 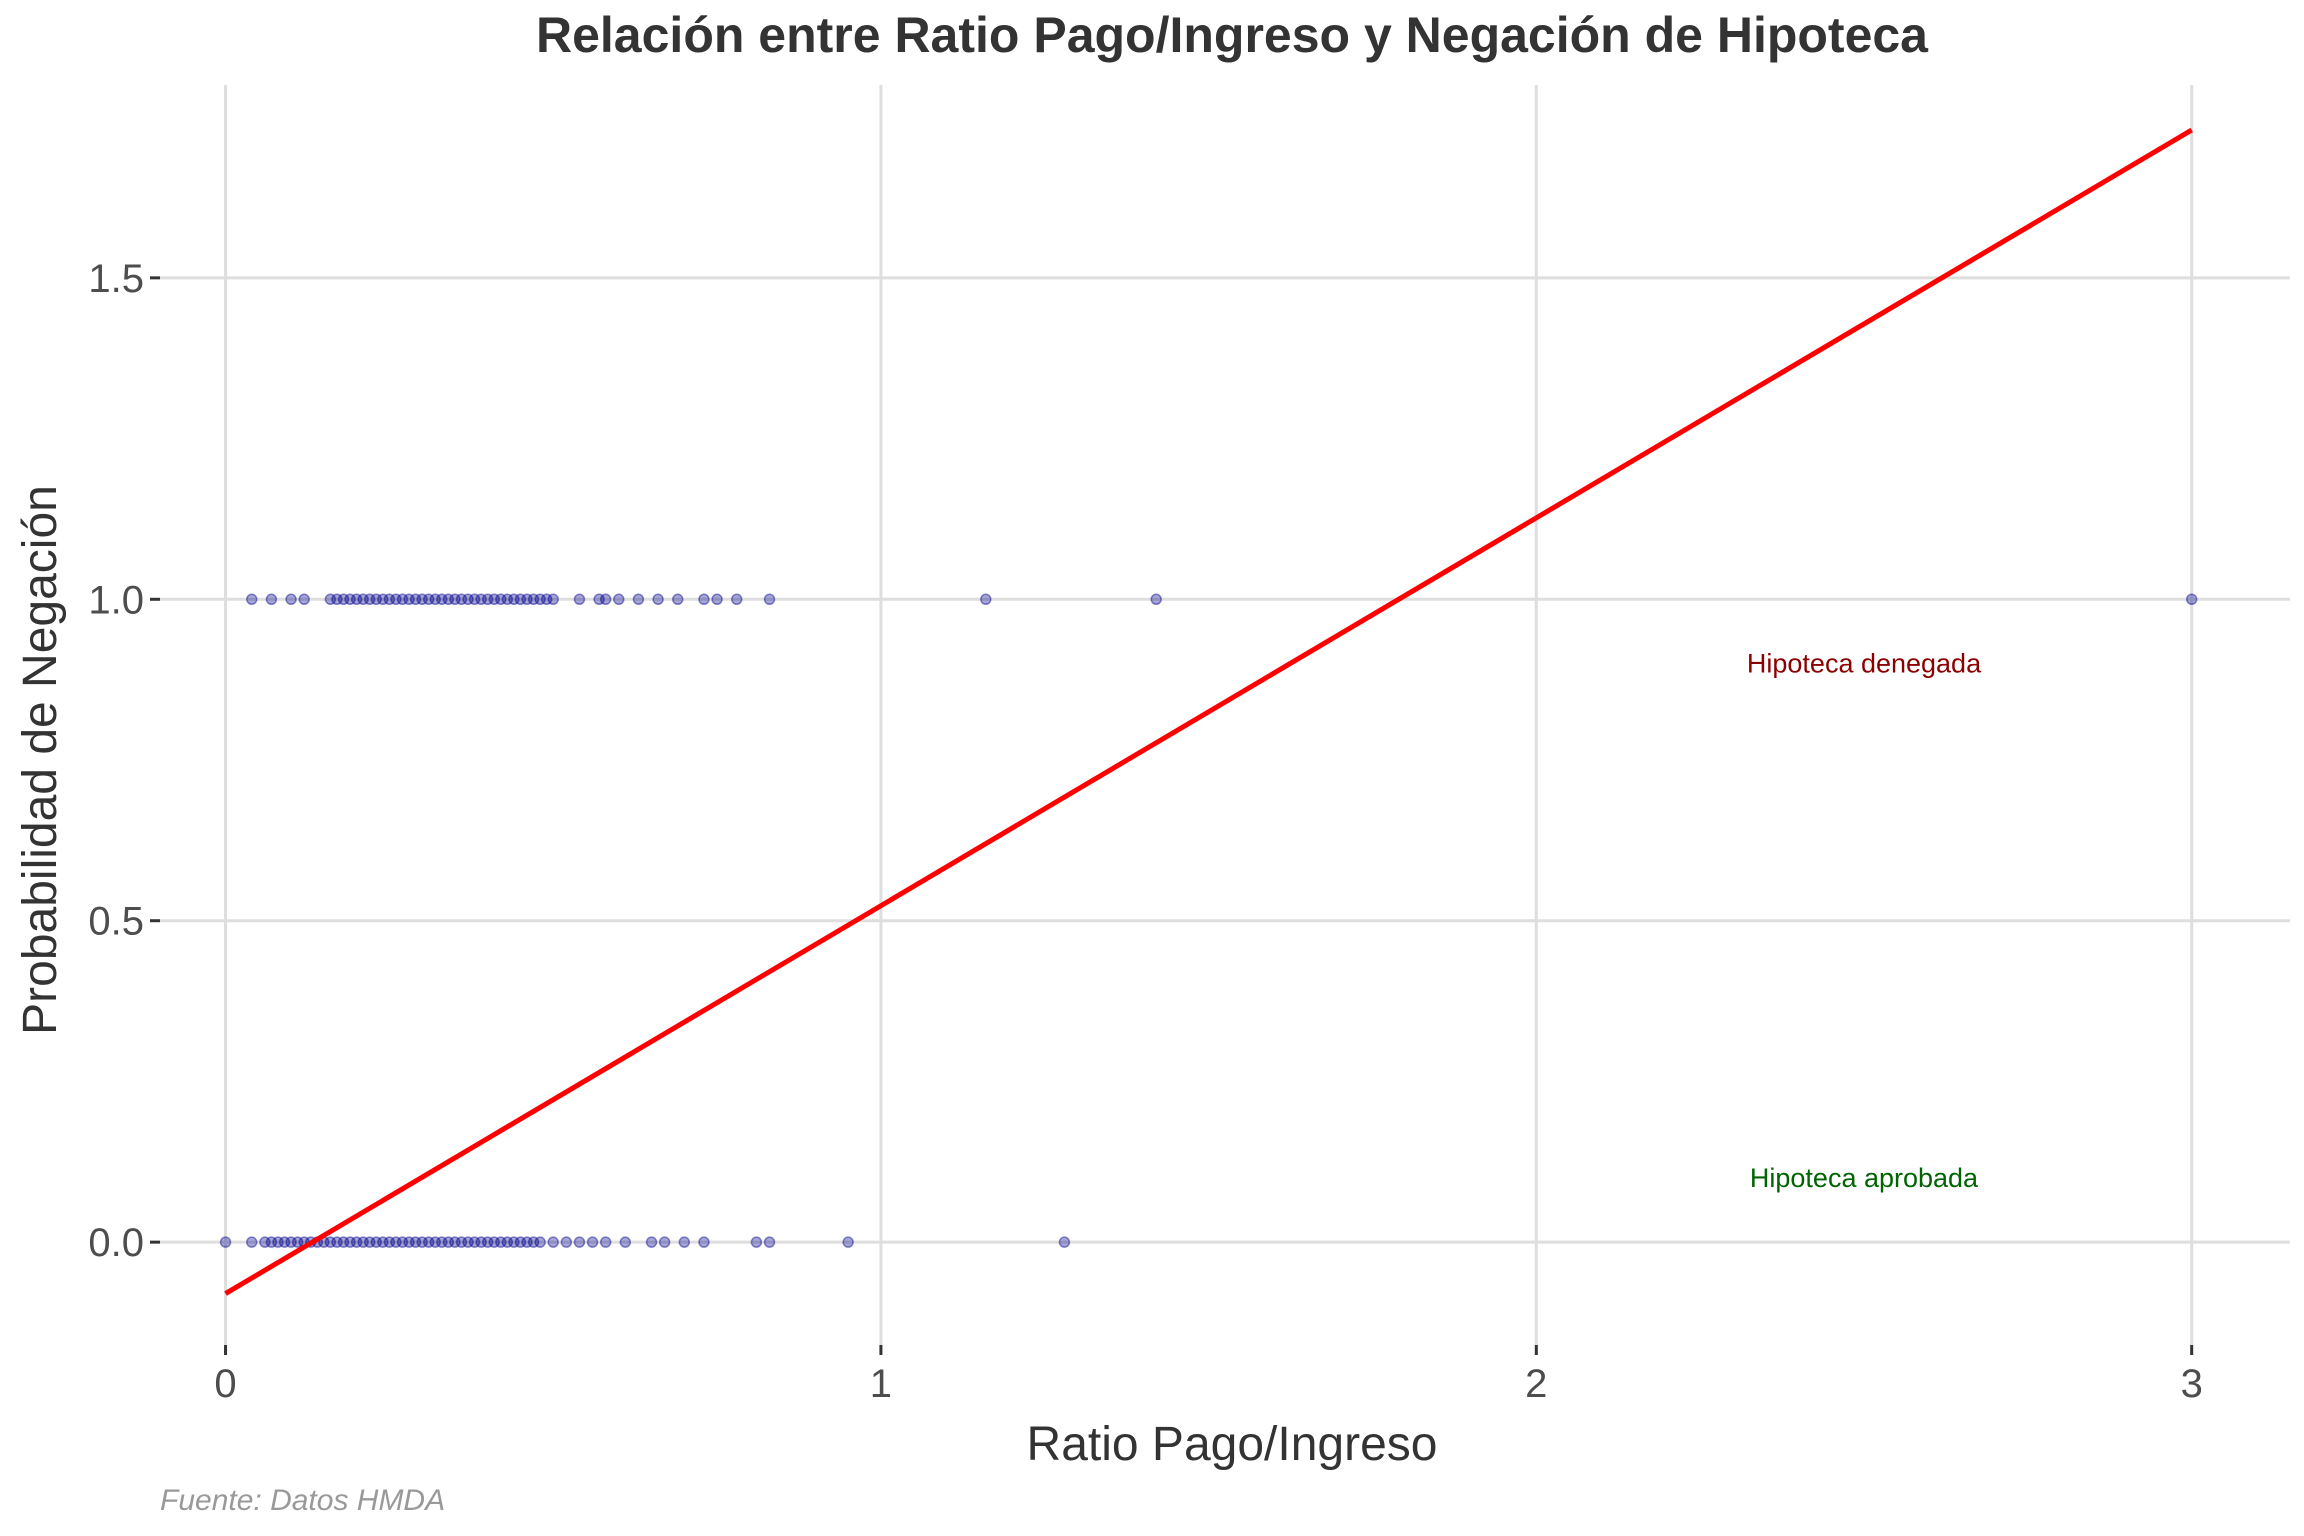 I want to click on x-tick-label: 1, so click(x=881, y=1384).